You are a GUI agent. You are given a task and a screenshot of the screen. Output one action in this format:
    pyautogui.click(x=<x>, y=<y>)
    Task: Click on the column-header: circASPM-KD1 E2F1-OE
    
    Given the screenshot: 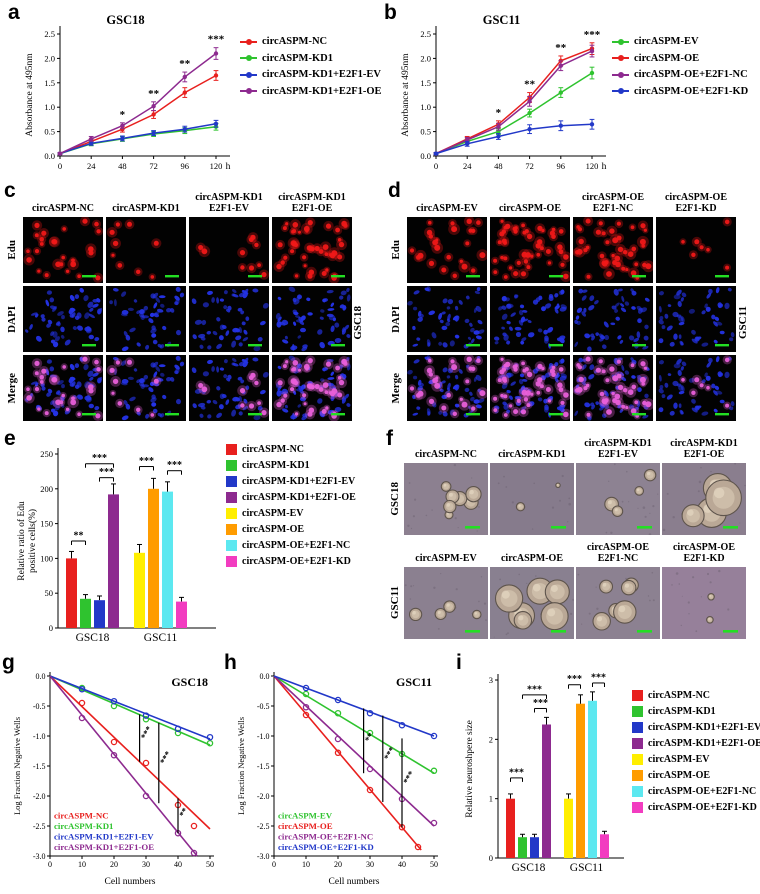 What is the action you would take?
    pyautogui.click(x=312, y=202)
    